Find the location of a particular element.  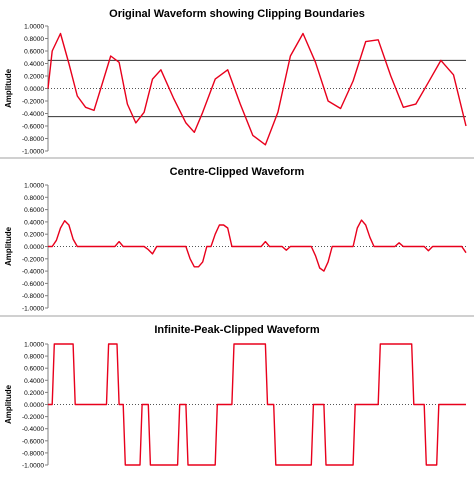

waveform-series-line is located at coordinates (257, 245).